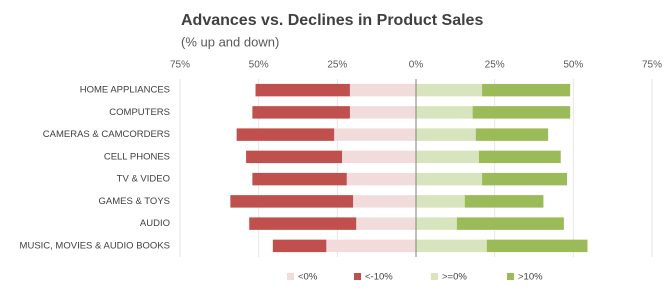  I want to click on category-label: TV & VIDEO, so click(143, 179).